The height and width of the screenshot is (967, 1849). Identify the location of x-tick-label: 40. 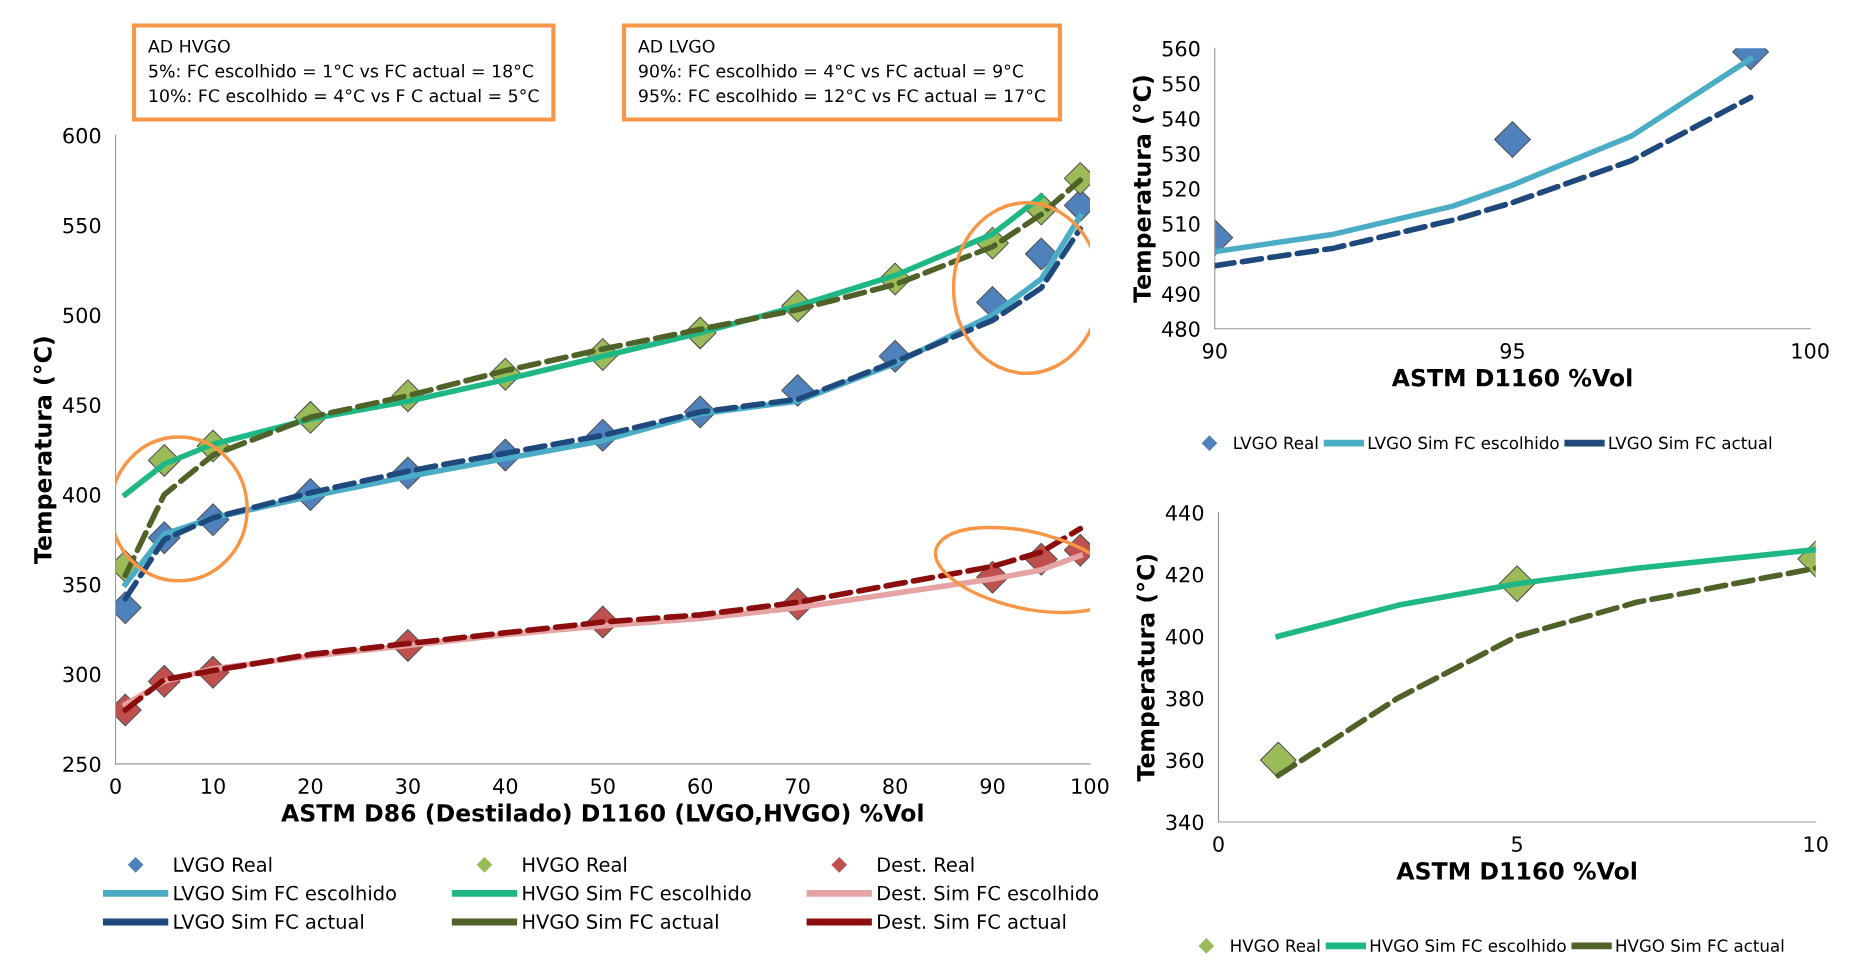
(505, 786).